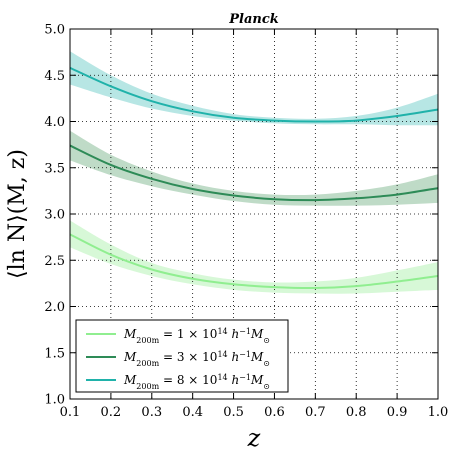 The width and height of the screenshot is (463, 463). I want to click on x-tick-label: 0.7, so click(315, 412).